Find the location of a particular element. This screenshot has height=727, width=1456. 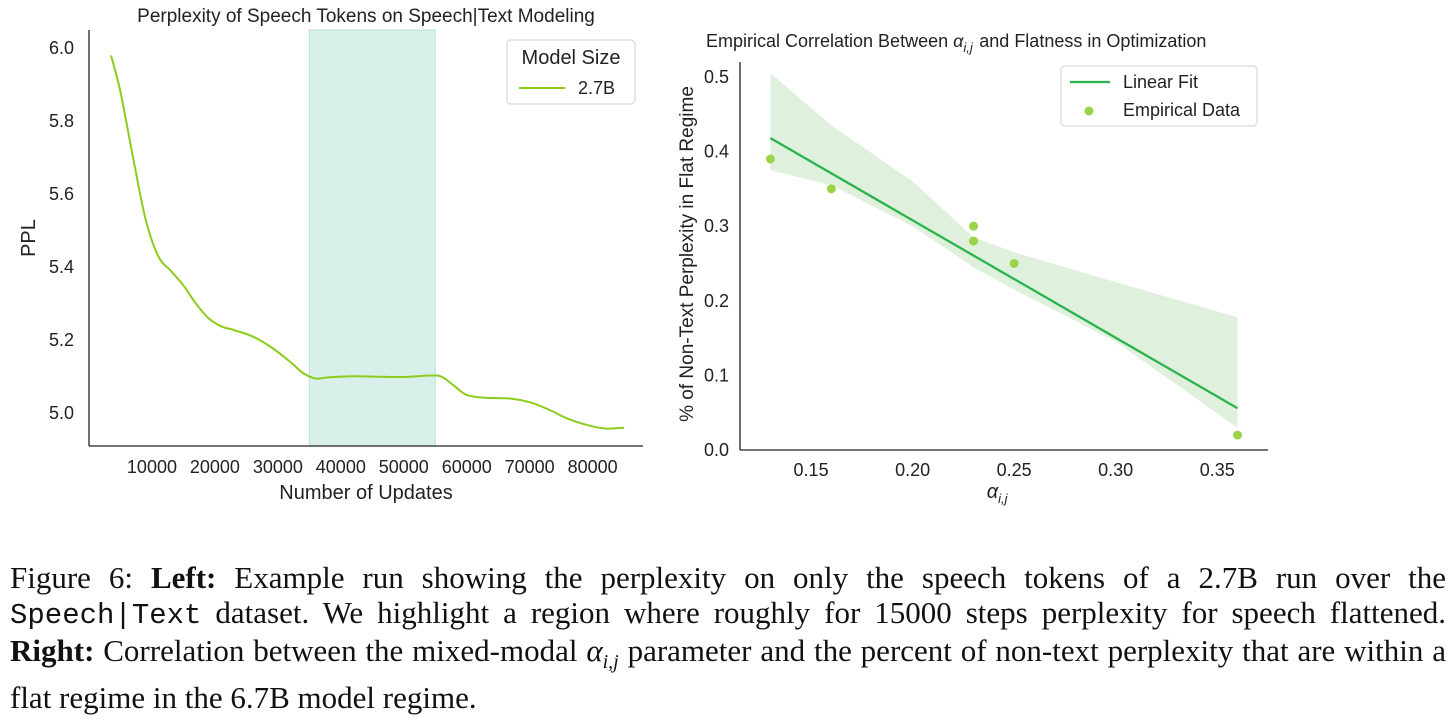

right-y-tick-label: 0.0 is located at coordinates (716, 450).